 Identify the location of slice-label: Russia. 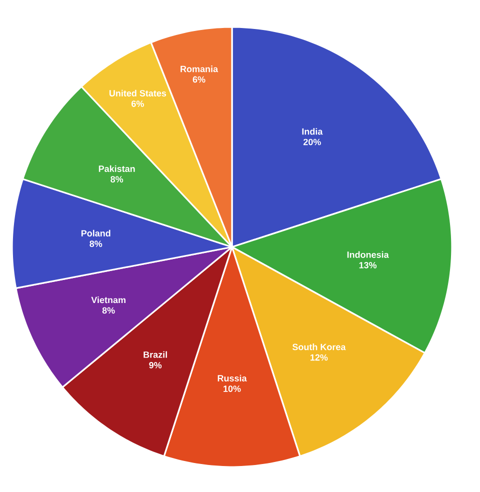
(232, 378).